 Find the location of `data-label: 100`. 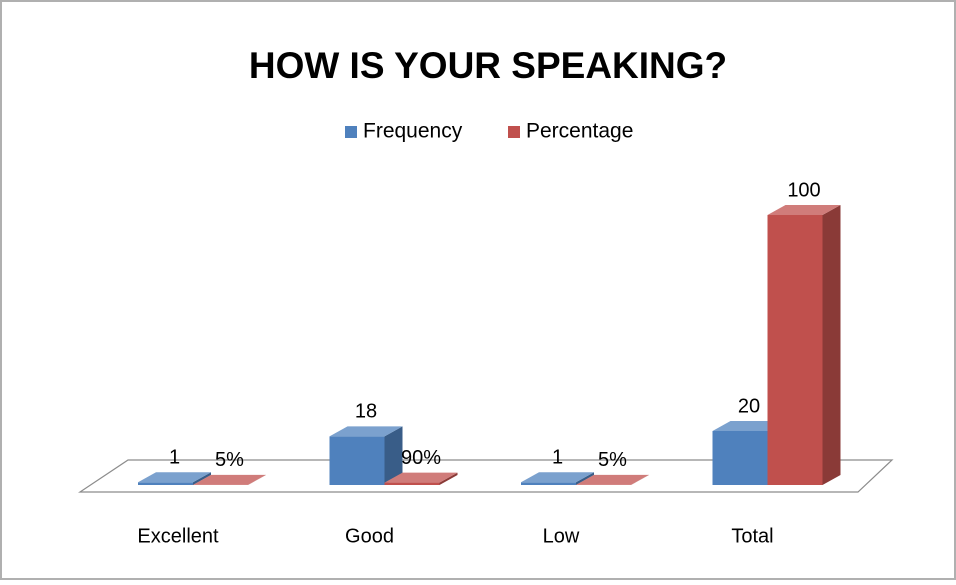

data-label: 100 is located at coordinates (803, 190).